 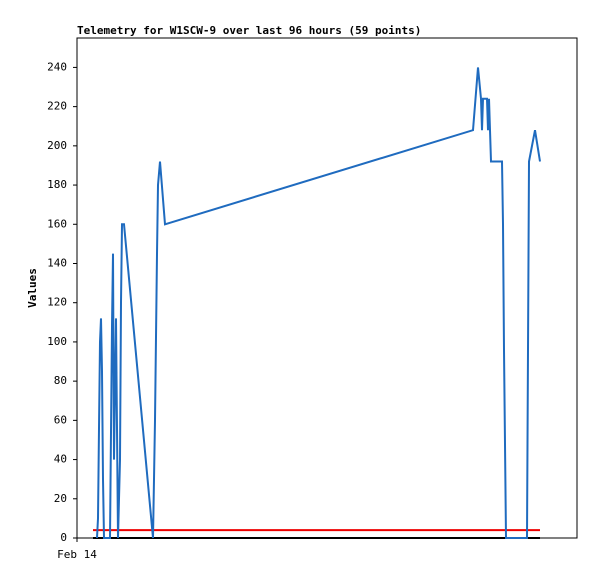 What do you see at coordinates (57, 106) in the screenshot?
I see `y-tick-label: 220` at bounding box center [57, 106].